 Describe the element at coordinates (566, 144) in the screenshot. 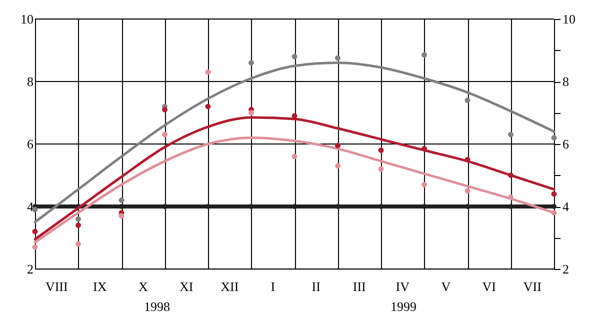

I see `y2-tick-label: 6` at that location.